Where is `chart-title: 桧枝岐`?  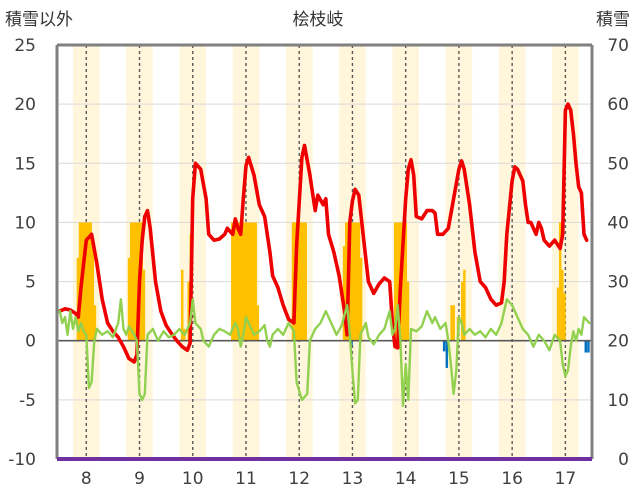 chart-title: 桧枝岐 is located at coordinates (318, 20).